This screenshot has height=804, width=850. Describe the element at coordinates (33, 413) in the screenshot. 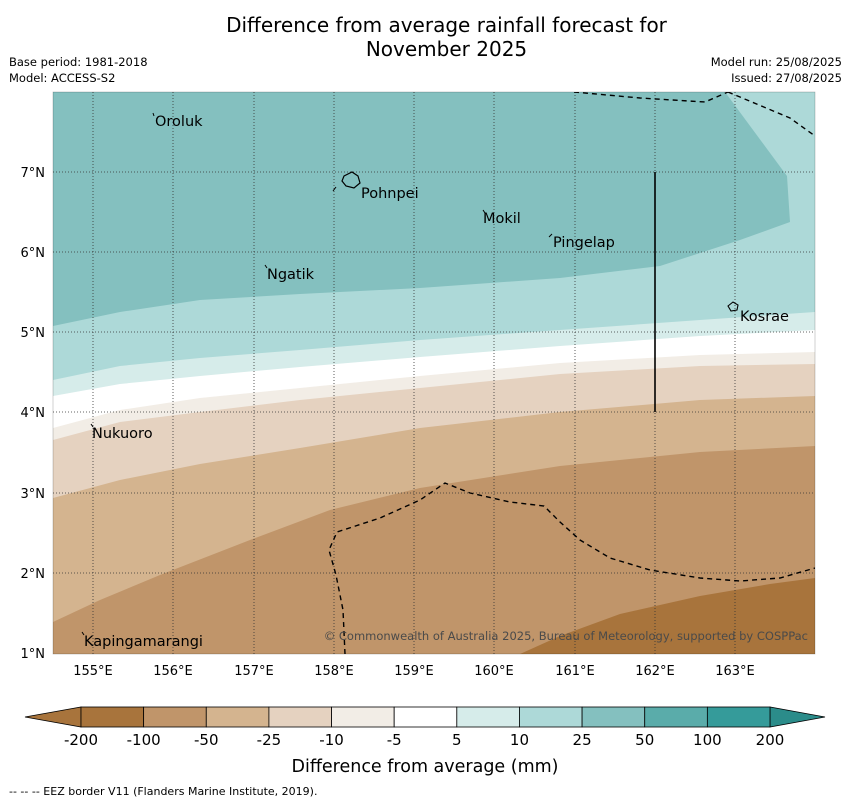

I see `lat-tick-4: 4°N` at that location.